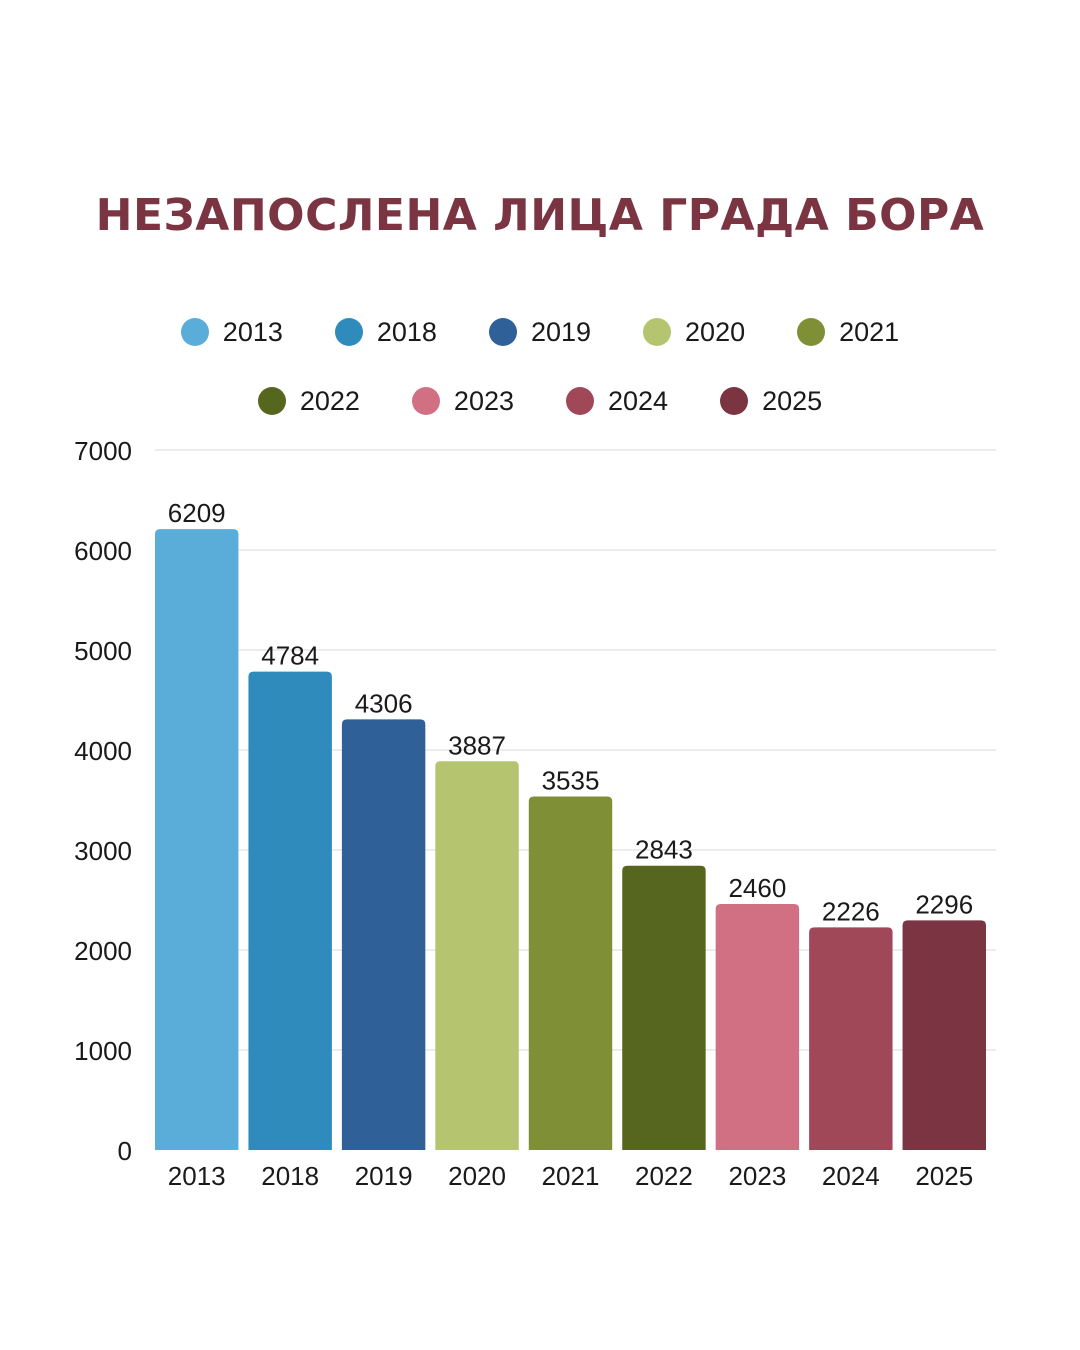  What do you see at coordinates (125, 1151) in the screenshot?
I see `y-tick-label-0: 0` at bounding box center [125, 1151].